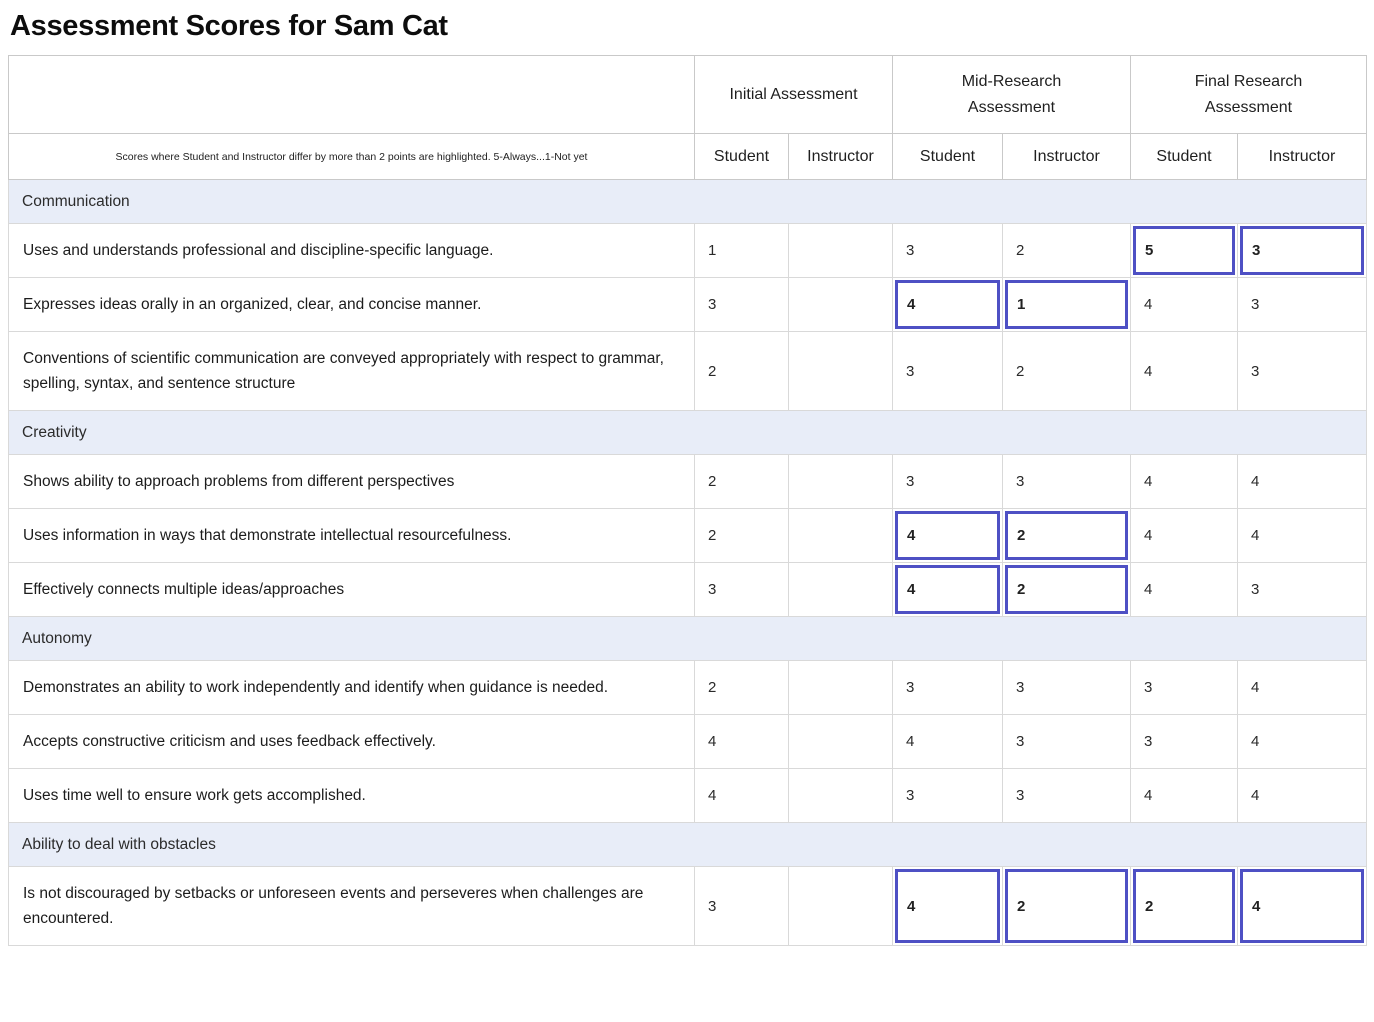  Describe the element at coordinates (1149, 250) in the screenshot. I see `score-value: 5` at that location.